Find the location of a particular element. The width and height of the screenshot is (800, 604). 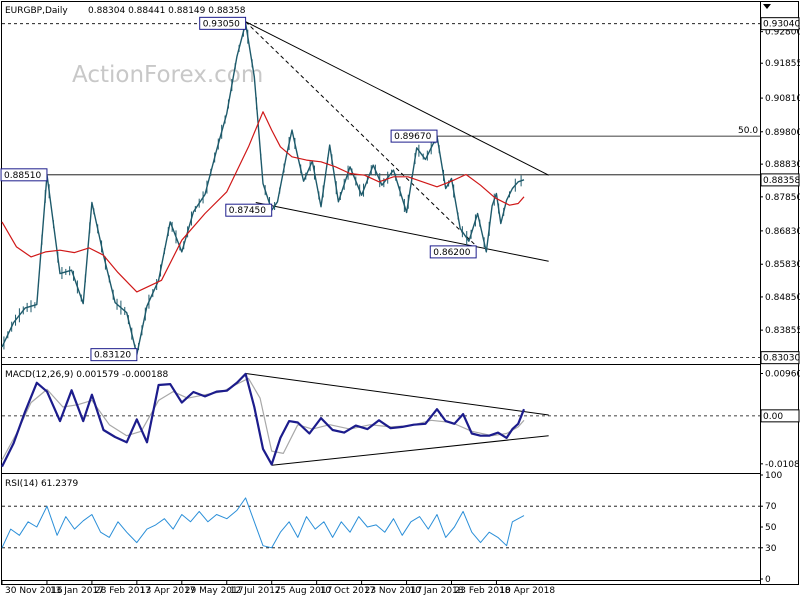

y-tick-label: 30 is located at coordinates (771, 549).